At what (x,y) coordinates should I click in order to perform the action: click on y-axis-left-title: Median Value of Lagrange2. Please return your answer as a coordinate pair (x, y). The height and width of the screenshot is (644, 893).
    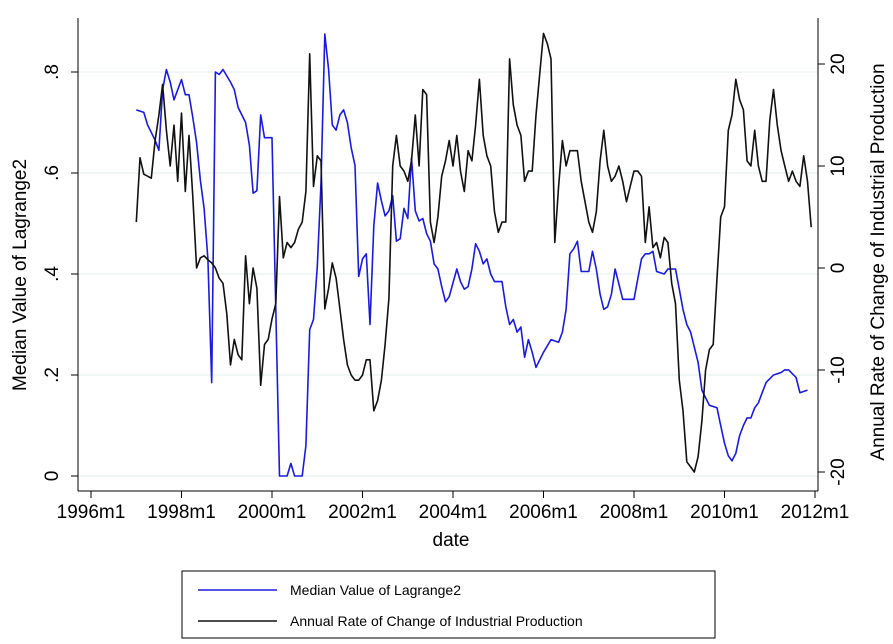
    Looking at the image, I should click on (20, 275).